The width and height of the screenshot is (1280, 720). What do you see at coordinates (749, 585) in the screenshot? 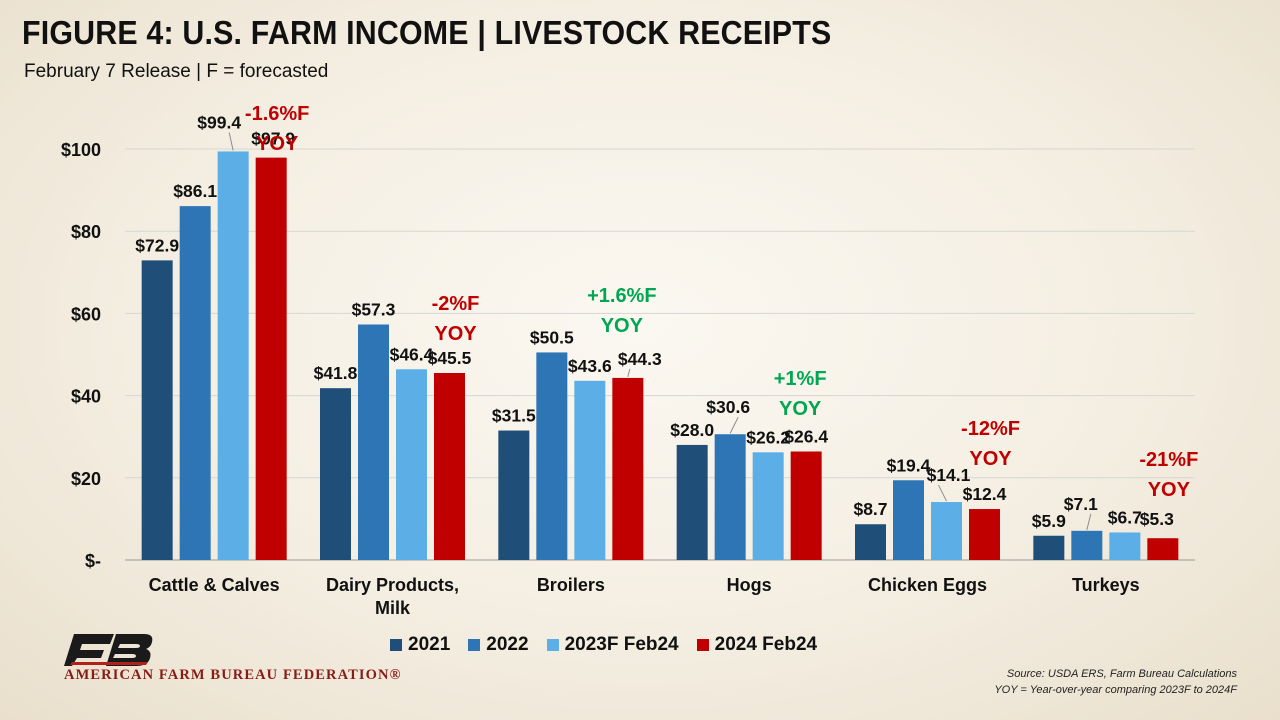
I see `x-tick-label: Hogs` at bounding box center [749, 585].